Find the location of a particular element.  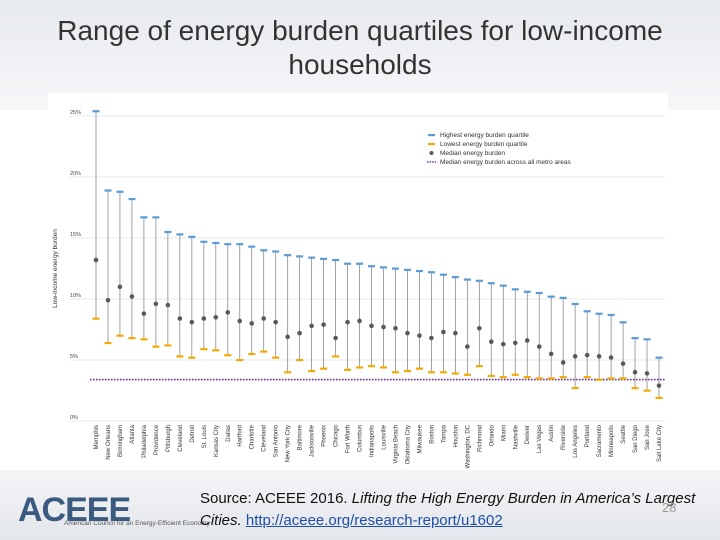

category-label: Pittsburgh is located at coordinates (169, 438).